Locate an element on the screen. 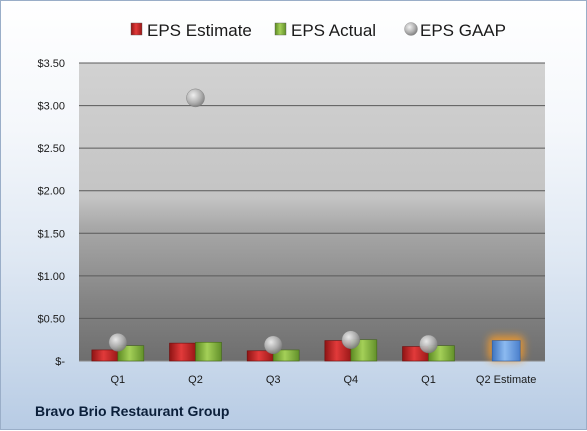  company-name: Bravo Brio Restaurant Group is located at coordinates (132, 411).